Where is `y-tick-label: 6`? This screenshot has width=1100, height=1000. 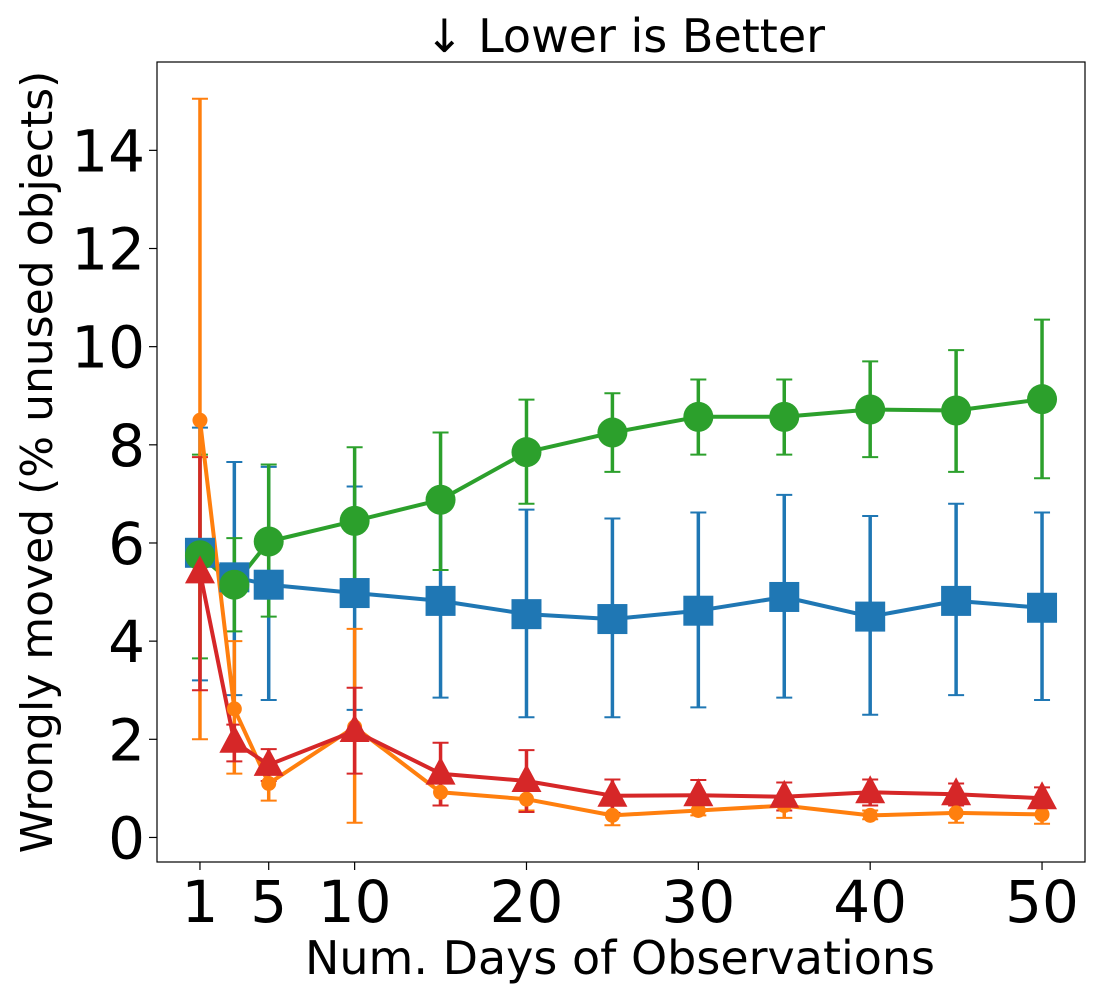
y-tick-label: 6 is located at coordinates (126, 544).